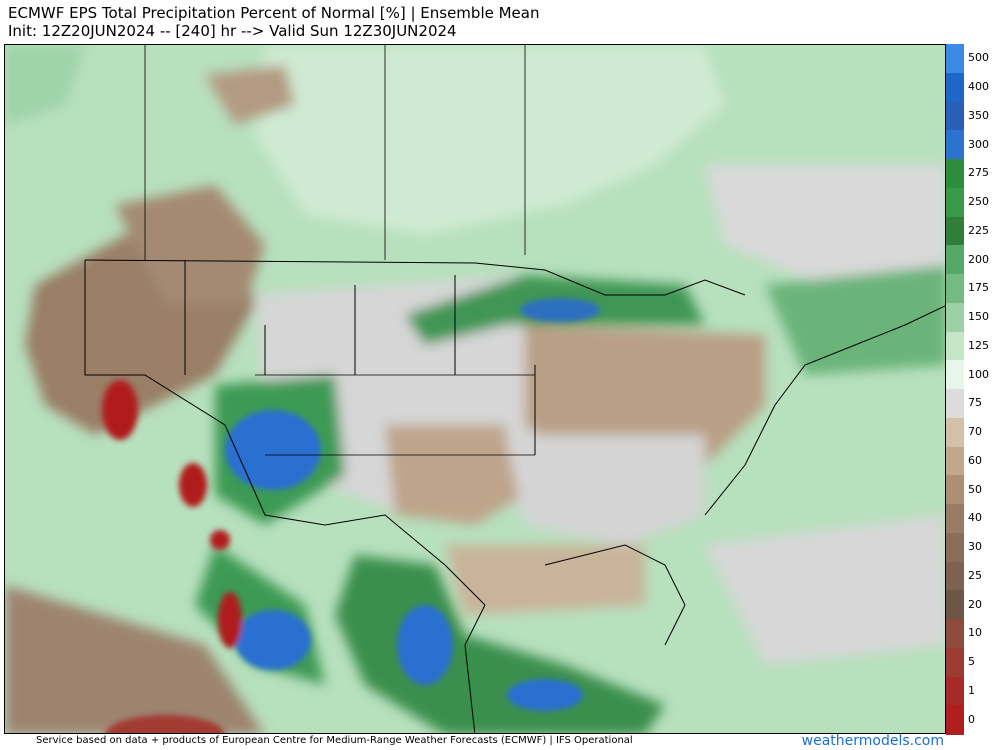 The image size is (1000, 750). Describe the element at coordinates (978, 317) in the screenshot. I see `colorbar-label: 150` at that location.